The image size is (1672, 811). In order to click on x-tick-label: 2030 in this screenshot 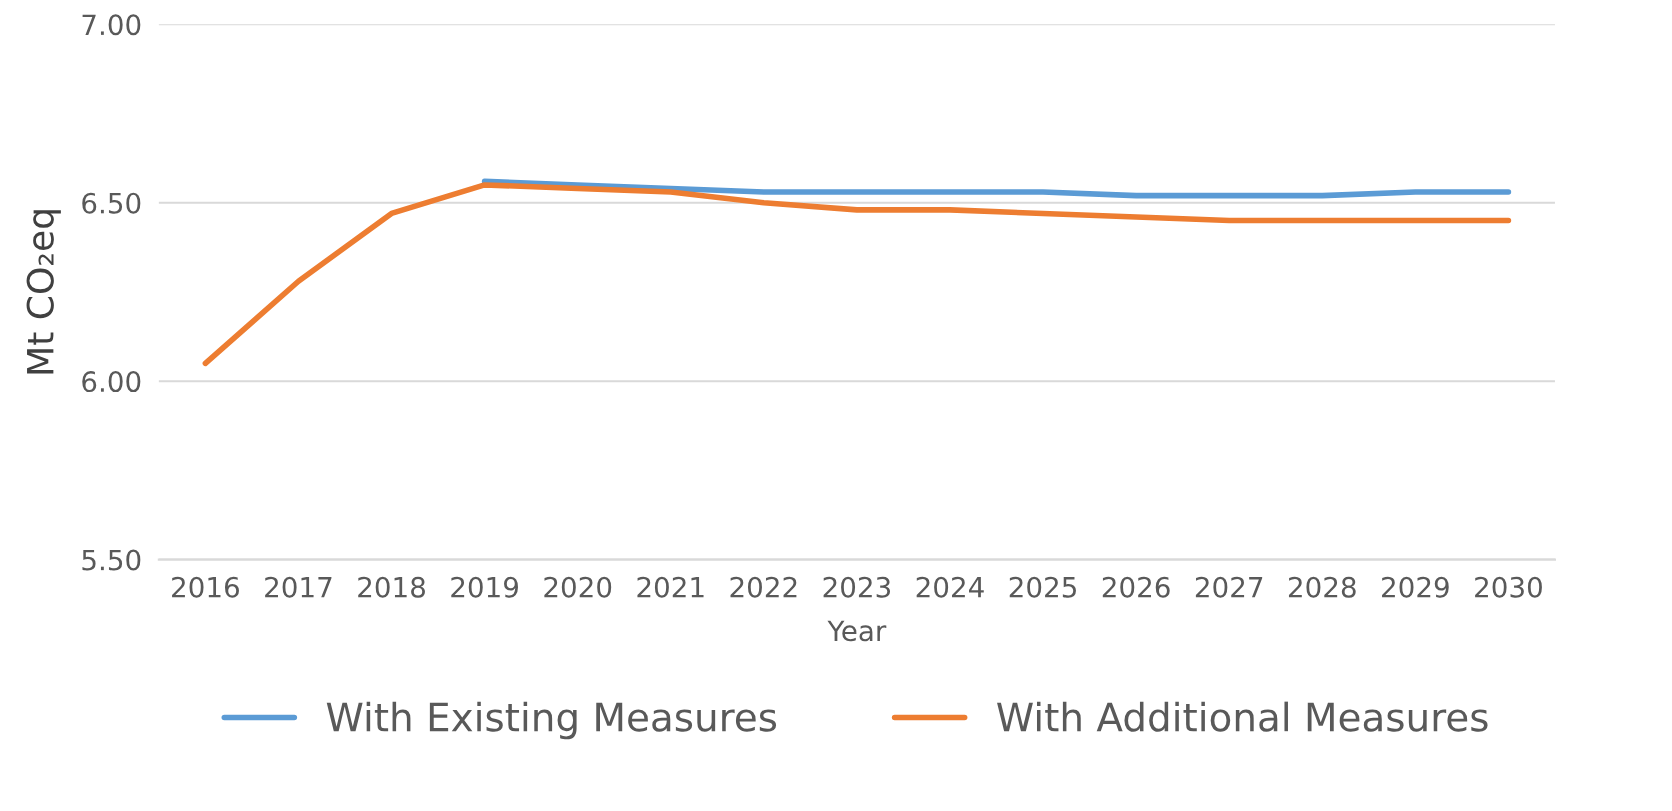, I will do `click(1508, 587)`.